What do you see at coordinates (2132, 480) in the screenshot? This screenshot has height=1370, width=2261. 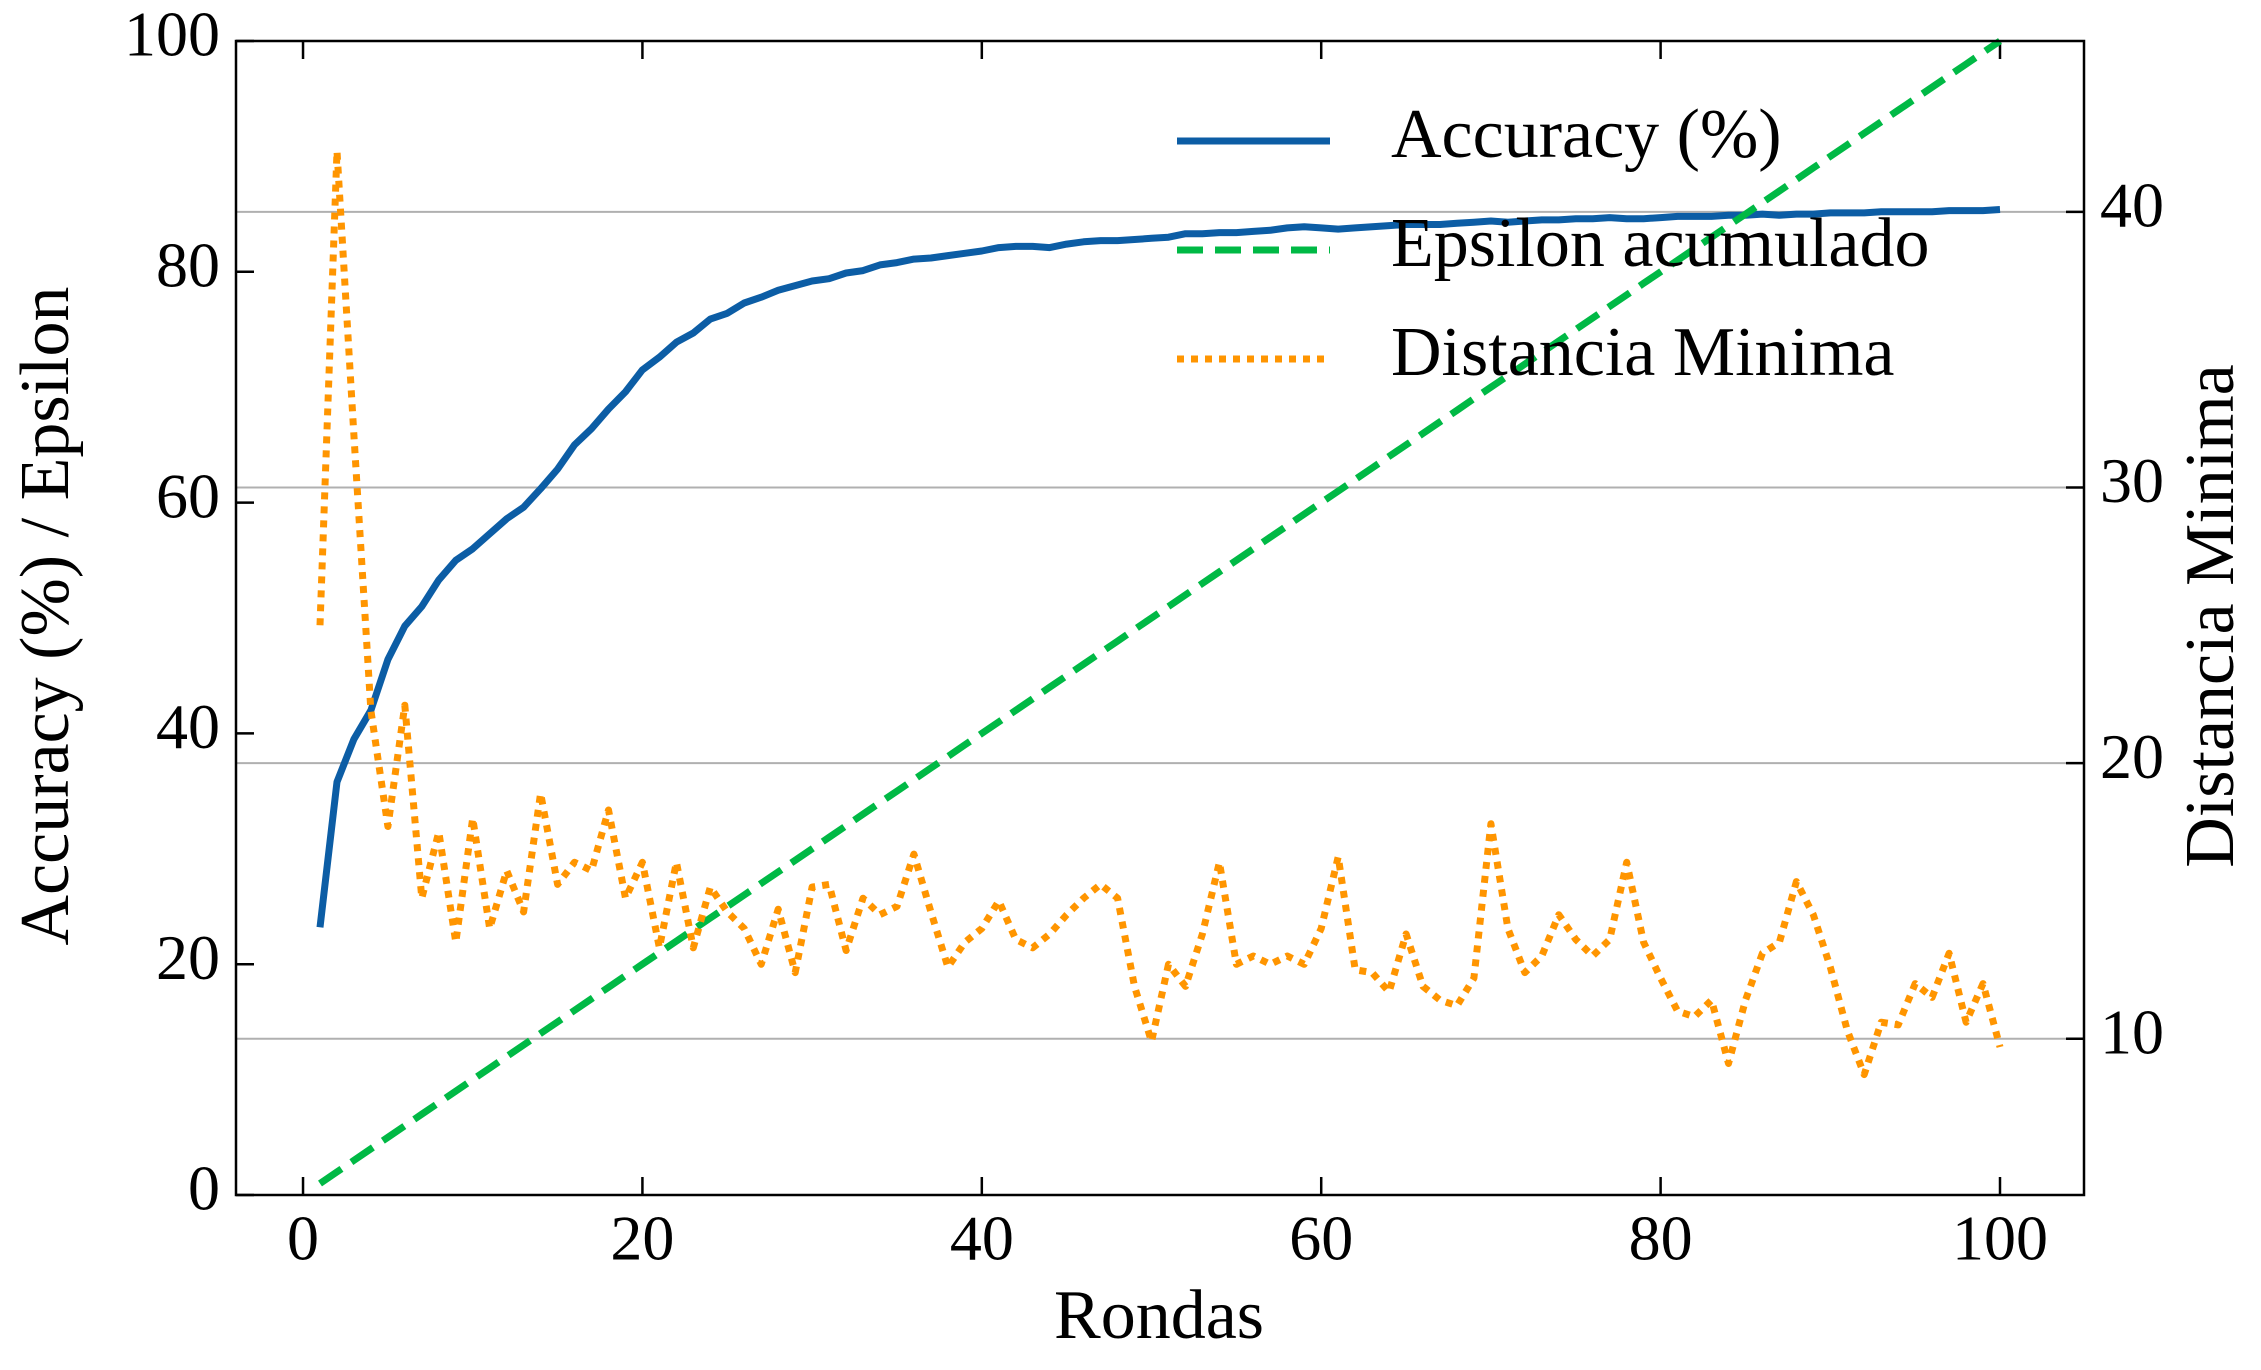 I see `y2-tick-label: 30` at bounding box center [2132, 480].